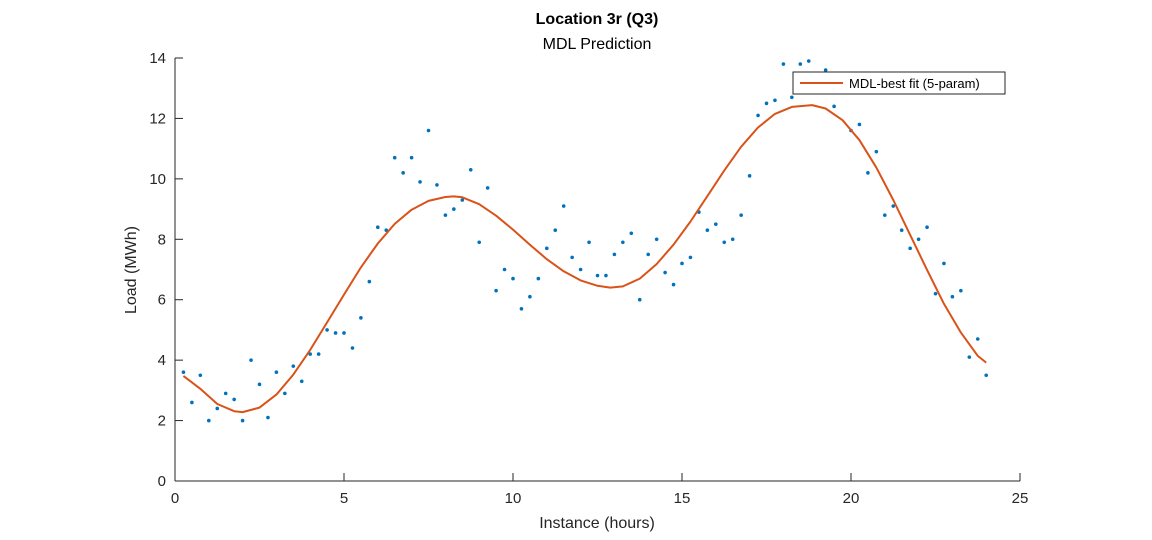  What do you see at coordinates (344, 498) in the screenshot?
I see `x-tick-label: 5` at bounding box center [344, 498].